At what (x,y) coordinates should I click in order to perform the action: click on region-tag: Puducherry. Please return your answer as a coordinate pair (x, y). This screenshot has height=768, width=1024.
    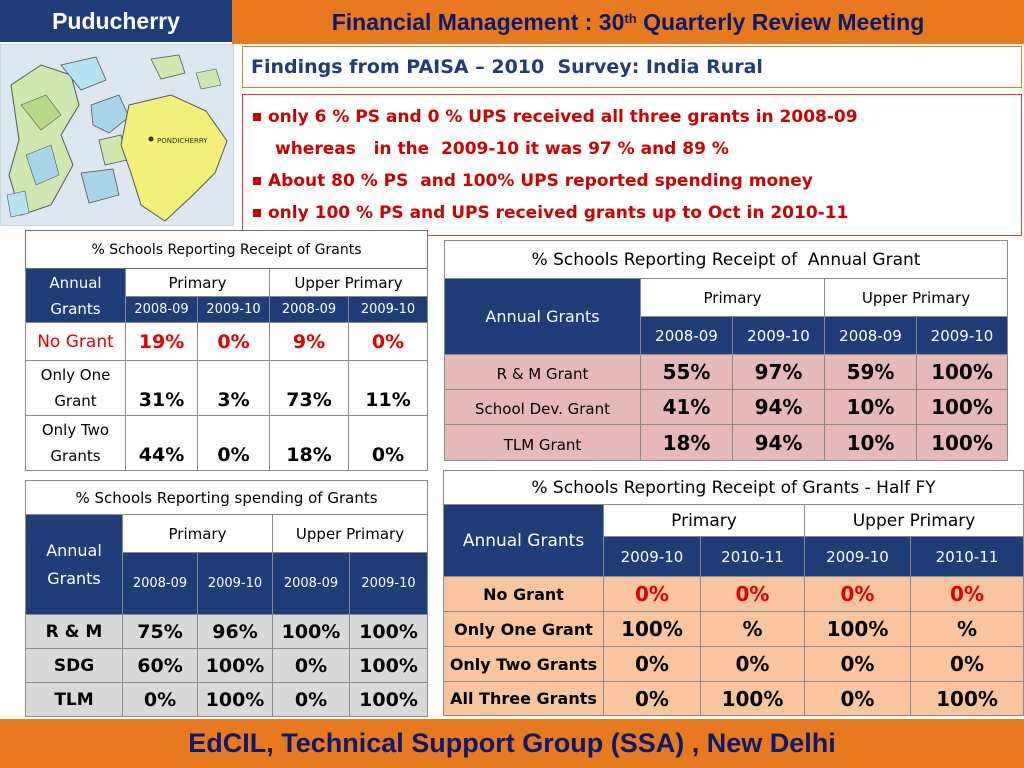
    Looking at the image, I should click on (116, 22).